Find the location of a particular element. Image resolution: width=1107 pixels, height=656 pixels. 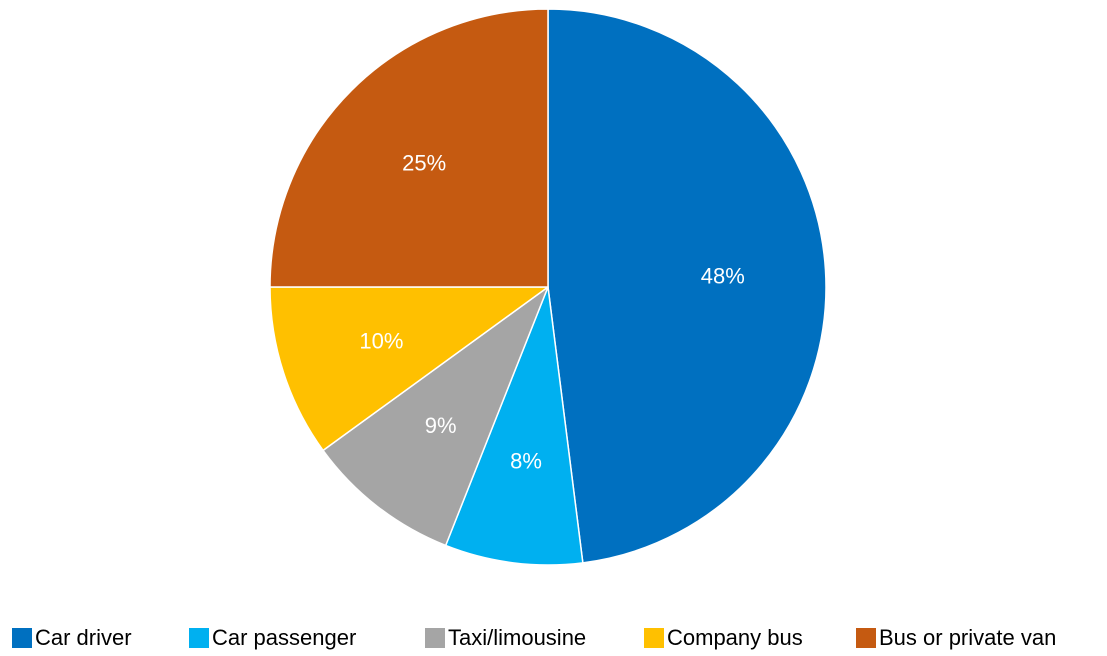

legend-item-company-bus: Company bus is located at coordinates (723, 638).